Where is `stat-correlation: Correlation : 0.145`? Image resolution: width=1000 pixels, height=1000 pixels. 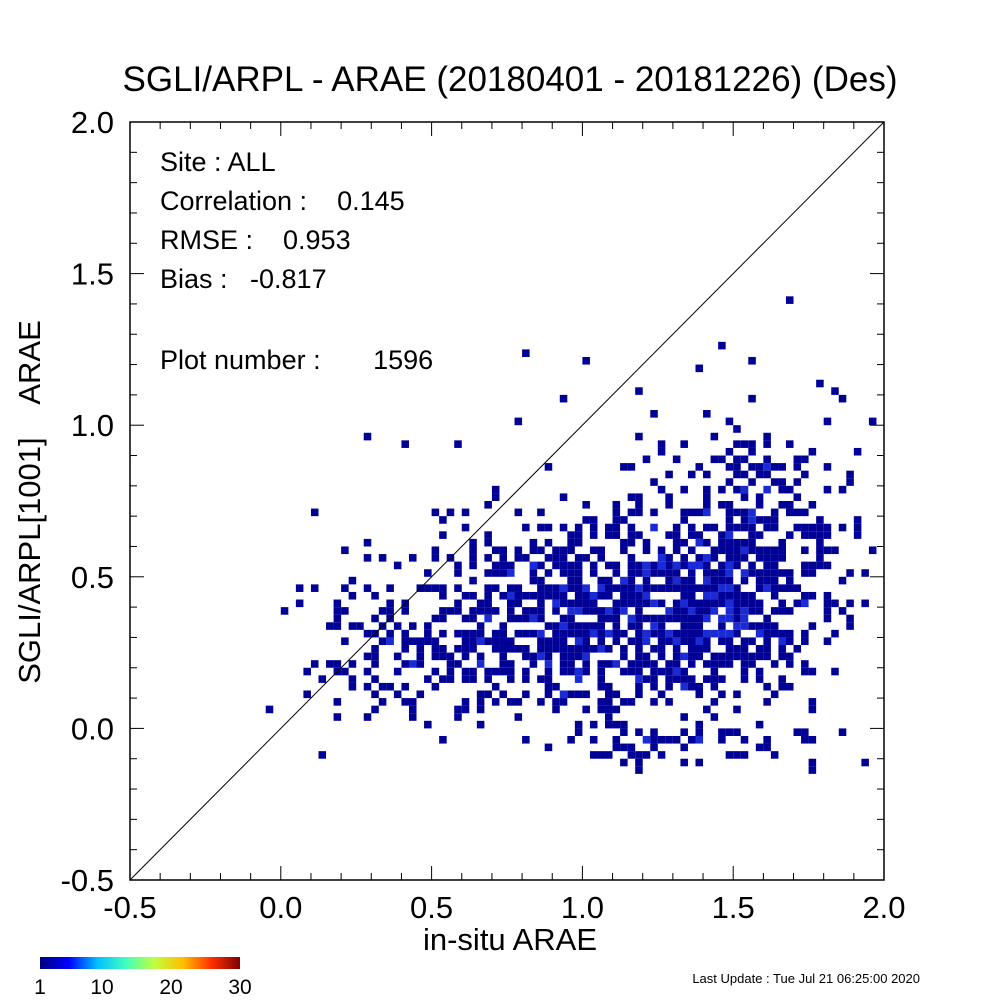 stat-correlation: Correlation : 0.145 is located at coordinates (282, 201).